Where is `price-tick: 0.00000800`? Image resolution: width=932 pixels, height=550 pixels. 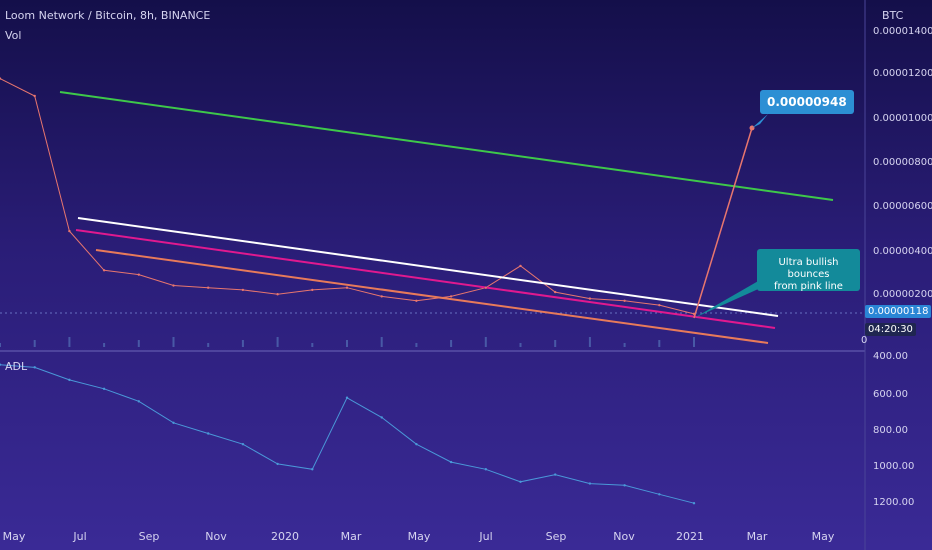 price-tick: 0.00000800 is located at coordinates (902, 162).